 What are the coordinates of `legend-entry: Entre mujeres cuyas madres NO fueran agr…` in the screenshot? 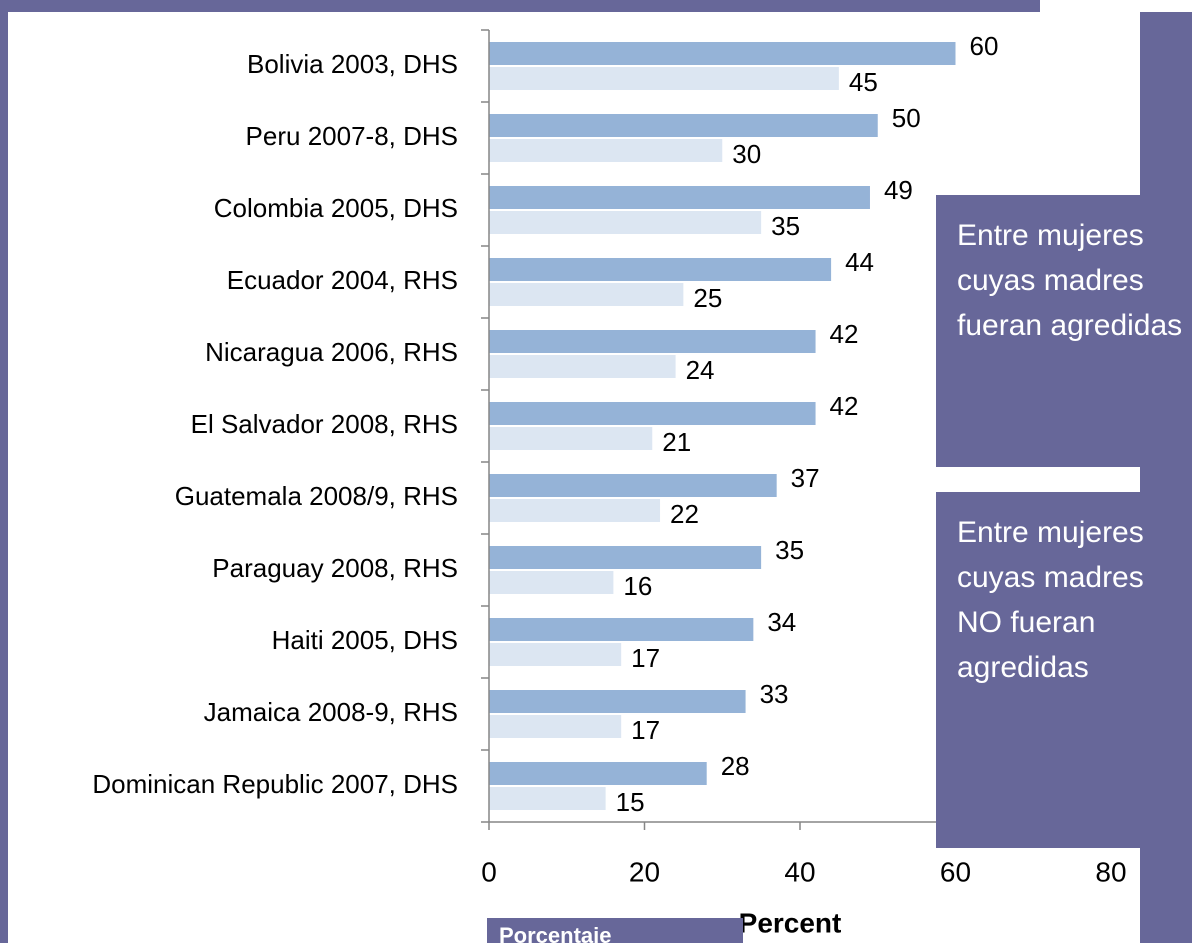 It's located at (1050, 600).